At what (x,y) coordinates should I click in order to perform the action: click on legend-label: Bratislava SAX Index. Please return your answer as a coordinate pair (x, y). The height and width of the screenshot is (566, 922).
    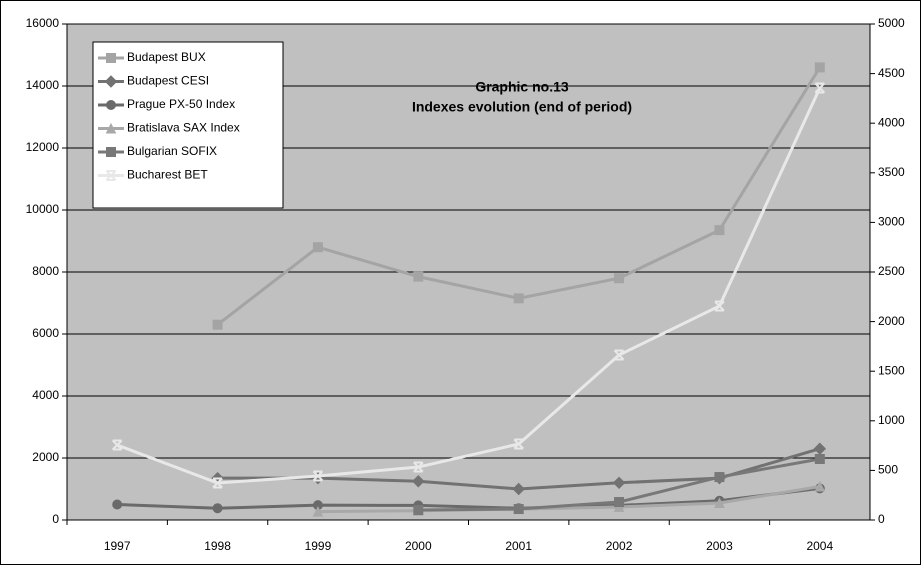
    Looking at the image, I should click on (183, 128).